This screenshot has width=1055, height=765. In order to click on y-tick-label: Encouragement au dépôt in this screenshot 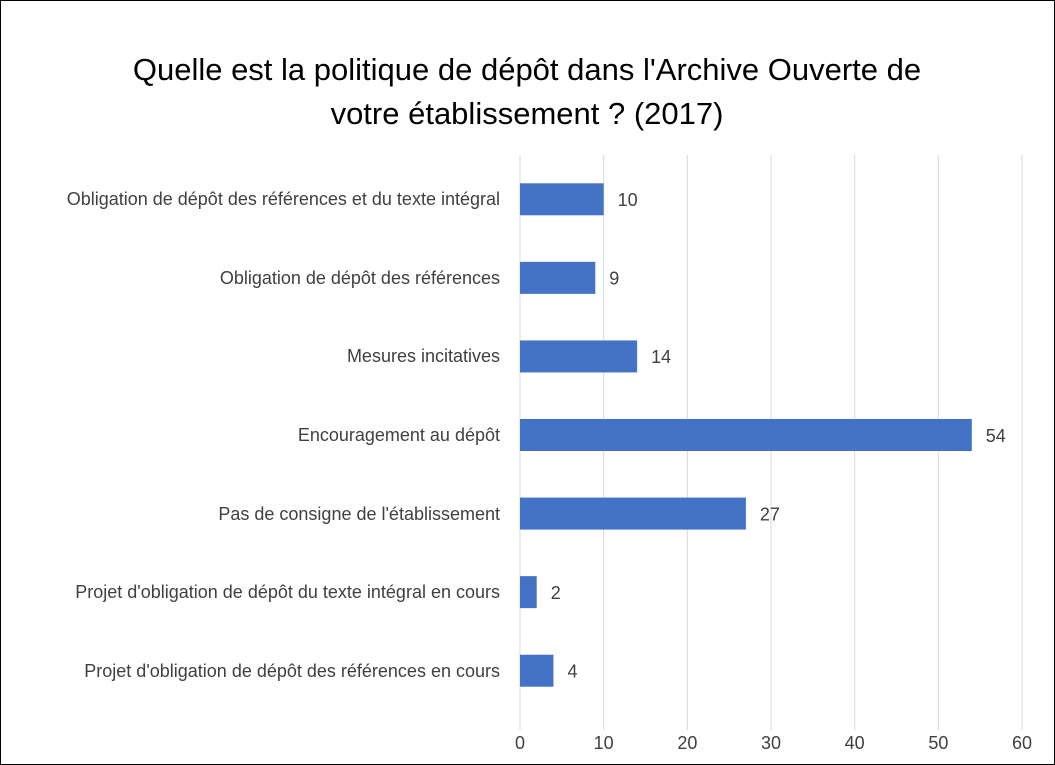, I will do `click(398, 435)`.